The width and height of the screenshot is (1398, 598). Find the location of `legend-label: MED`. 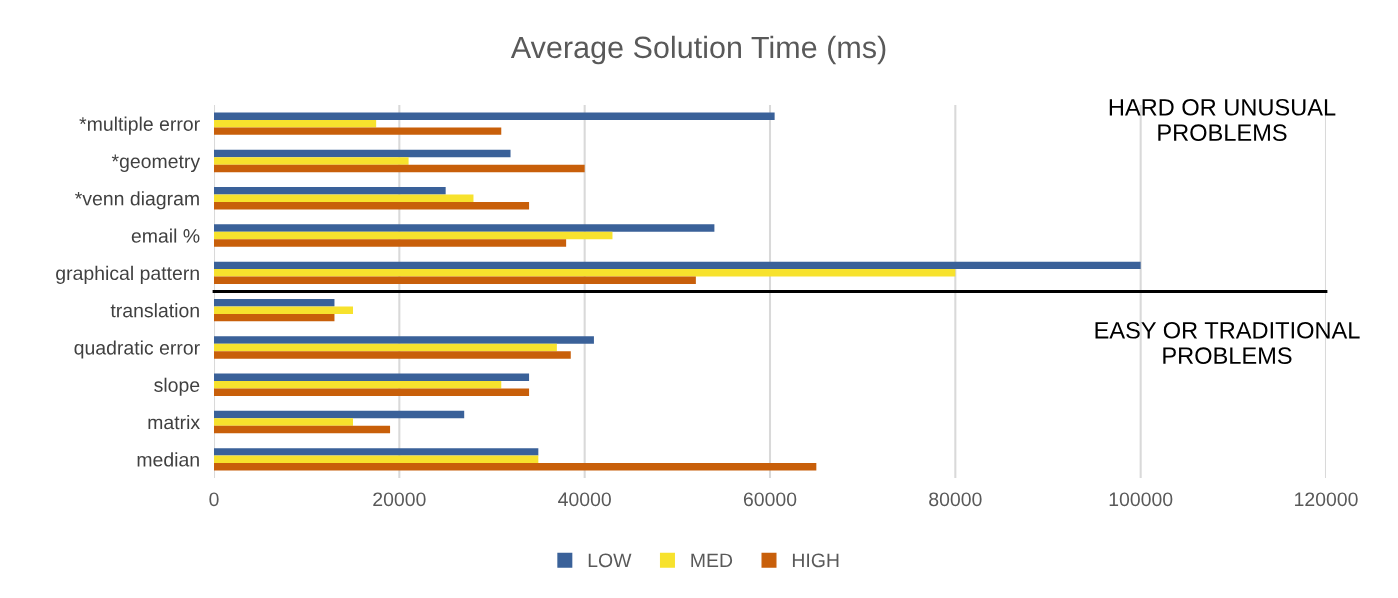

legend-label: MED is located at coordinates (712, 560).